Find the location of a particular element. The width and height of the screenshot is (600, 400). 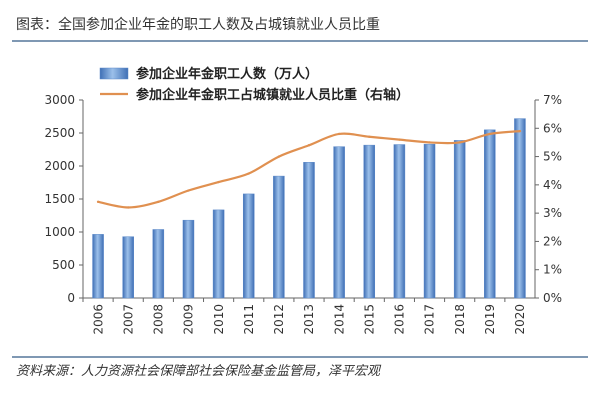

ratio-point-2011 is located at coordinates (248, 173).